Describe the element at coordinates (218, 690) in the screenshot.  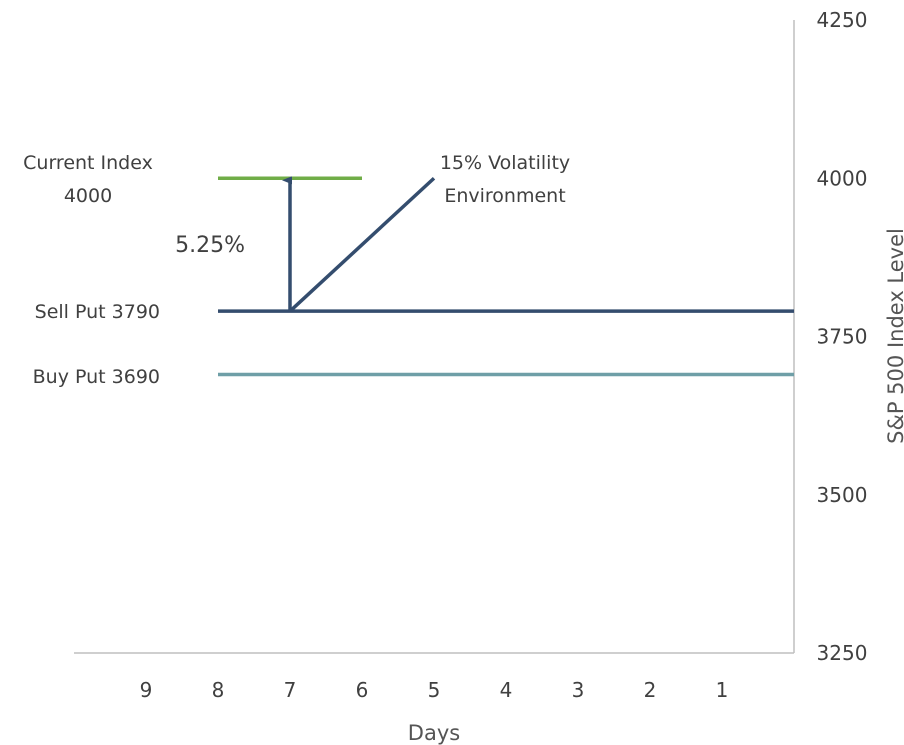
I see `x-tick-label: 8` at that location.